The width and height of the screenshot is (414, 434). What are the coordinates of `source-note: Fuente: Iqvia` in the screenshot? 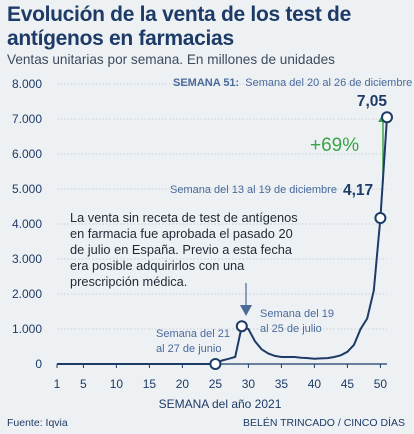 It's located at (37, 423).